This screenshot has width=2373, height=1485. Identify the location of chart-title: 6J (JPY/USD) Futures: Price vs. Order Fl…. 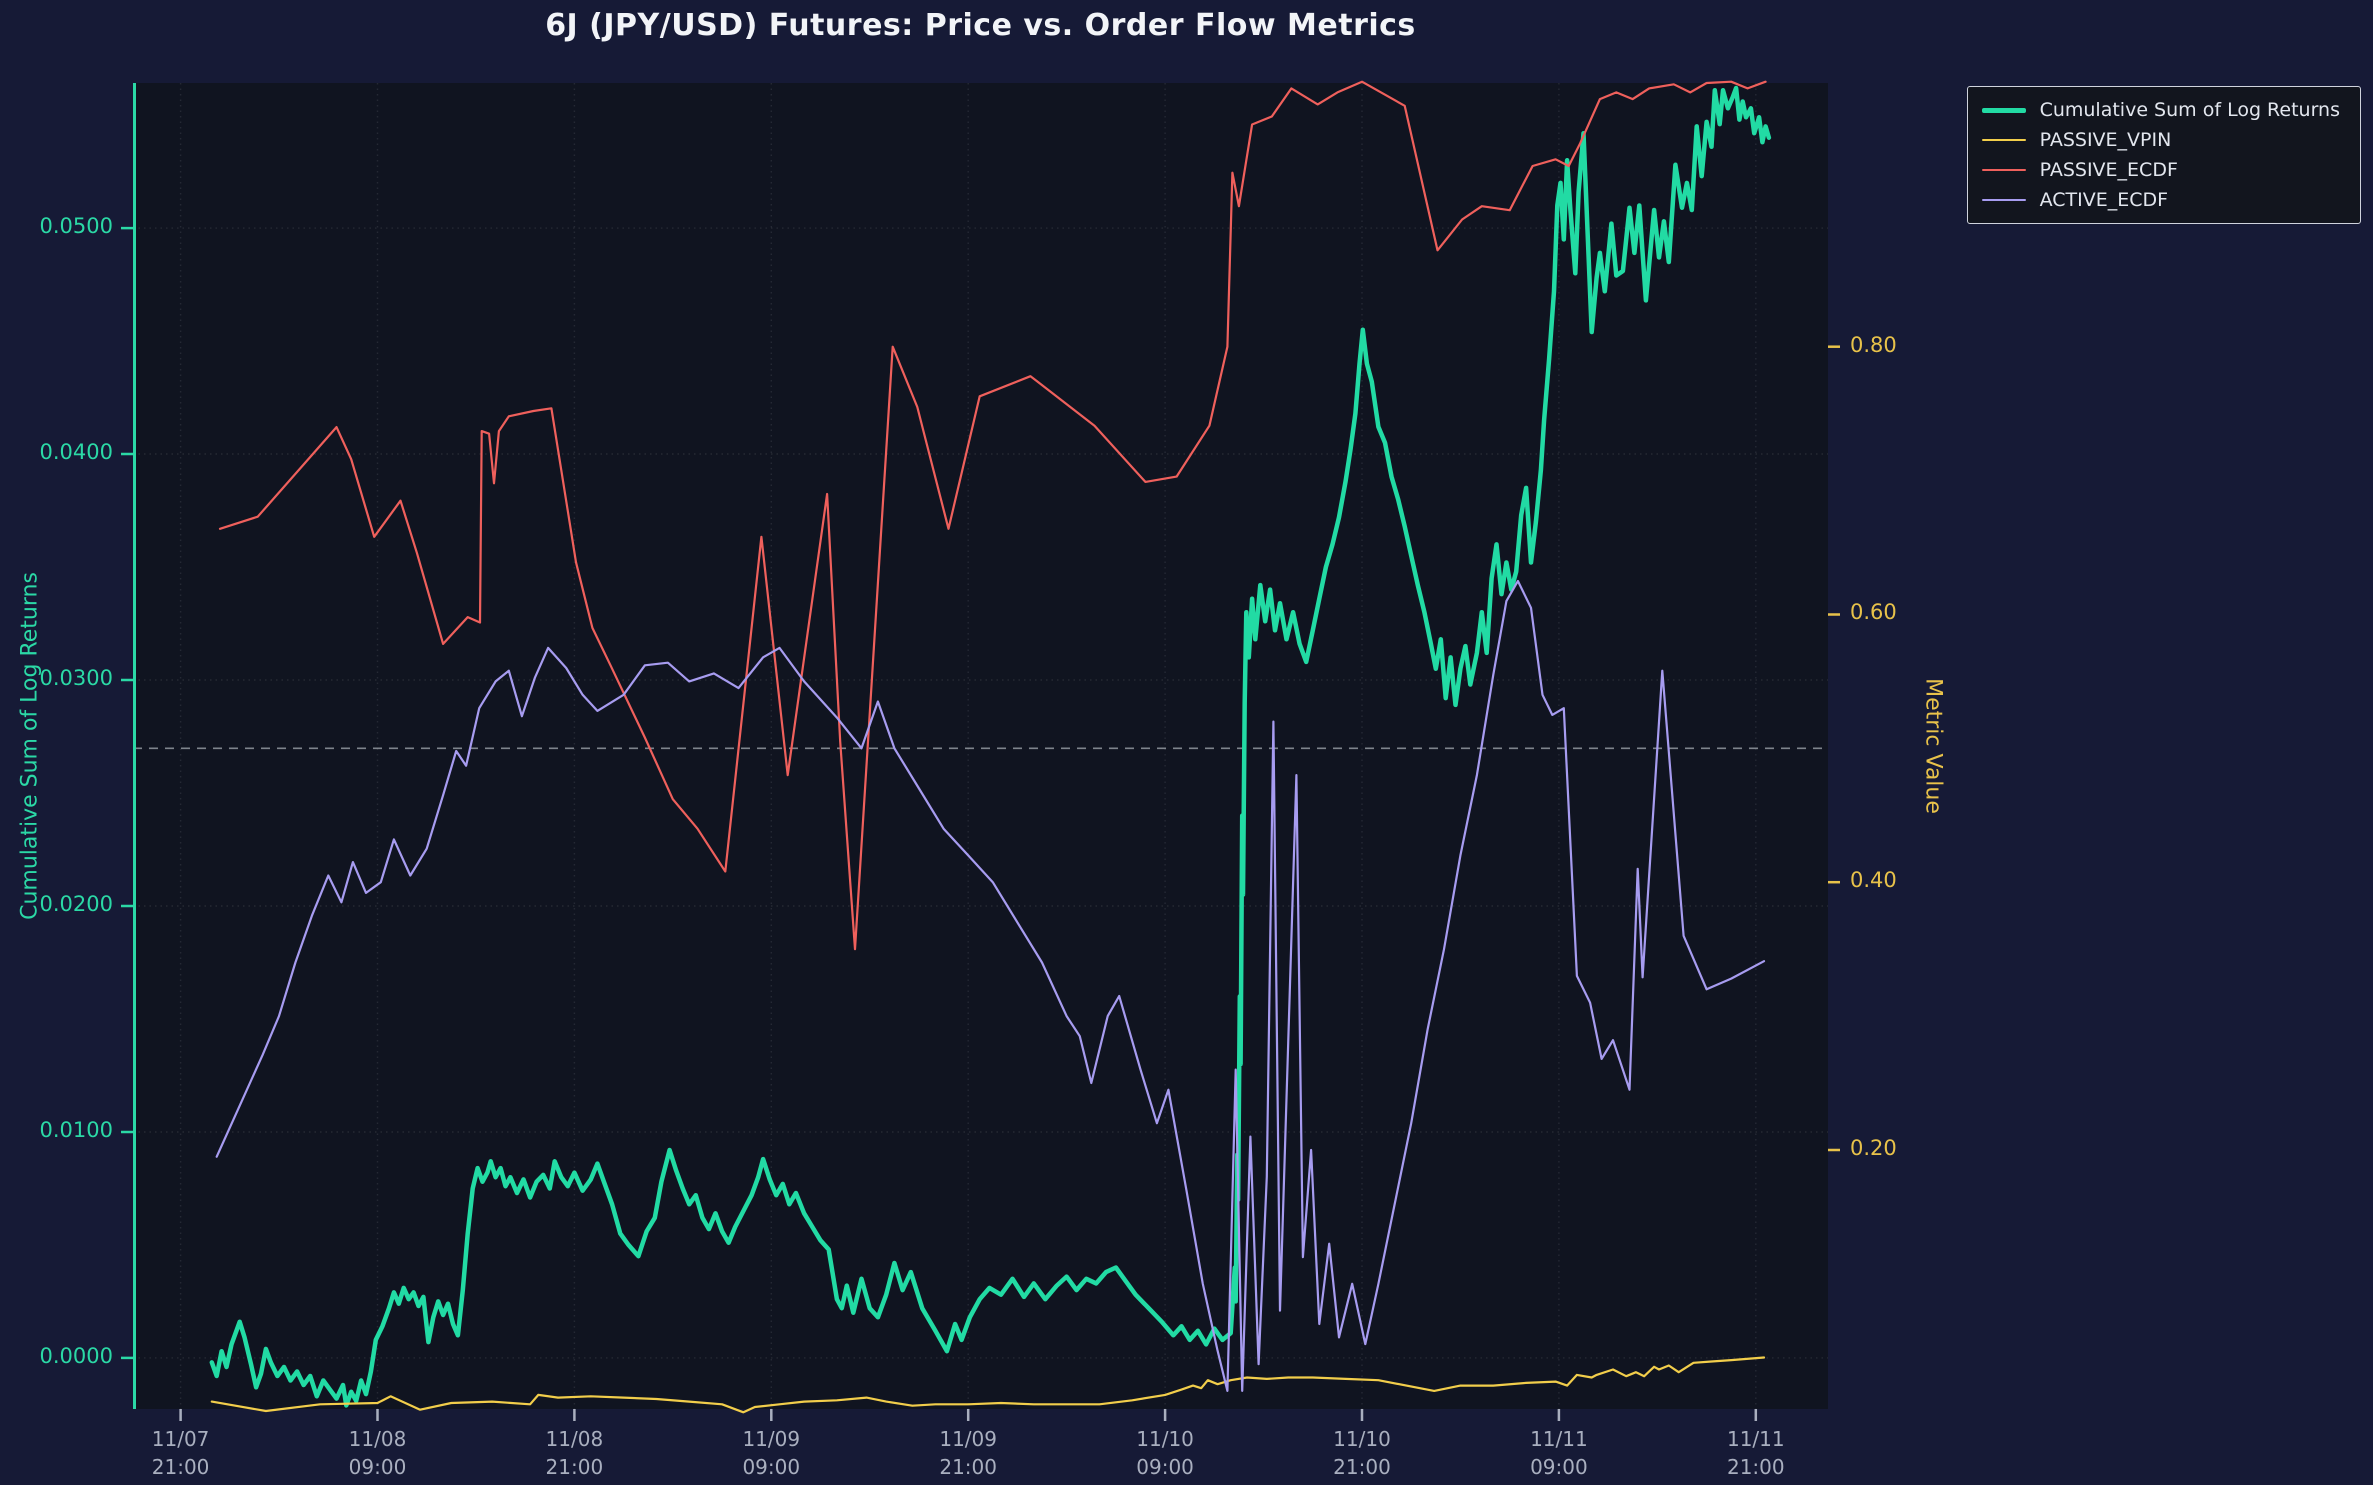
(980, 25).